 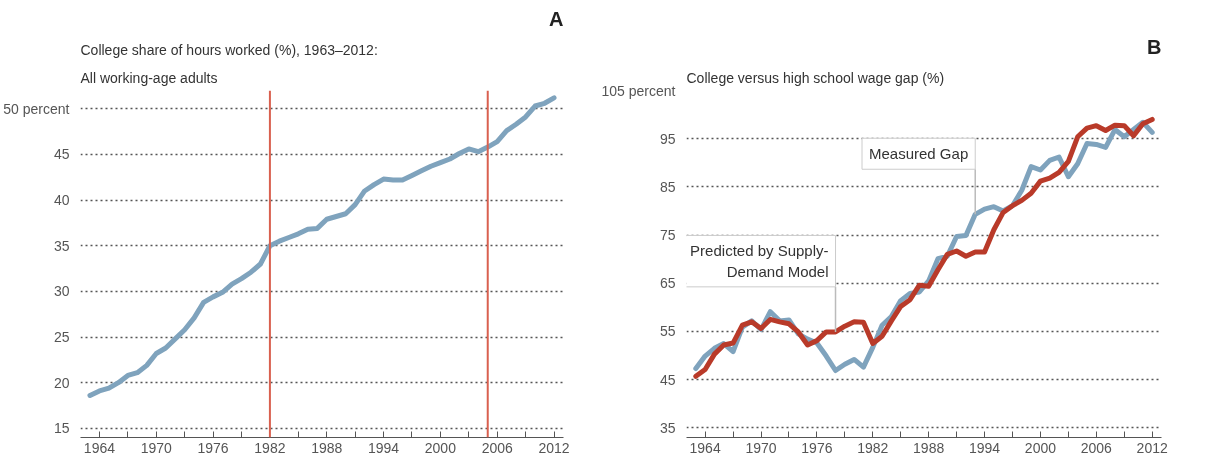 What do you see at coordinates (667, 235) in the screenshot?
I see `y-tick-label: 75` at bounding box center [667, 235].